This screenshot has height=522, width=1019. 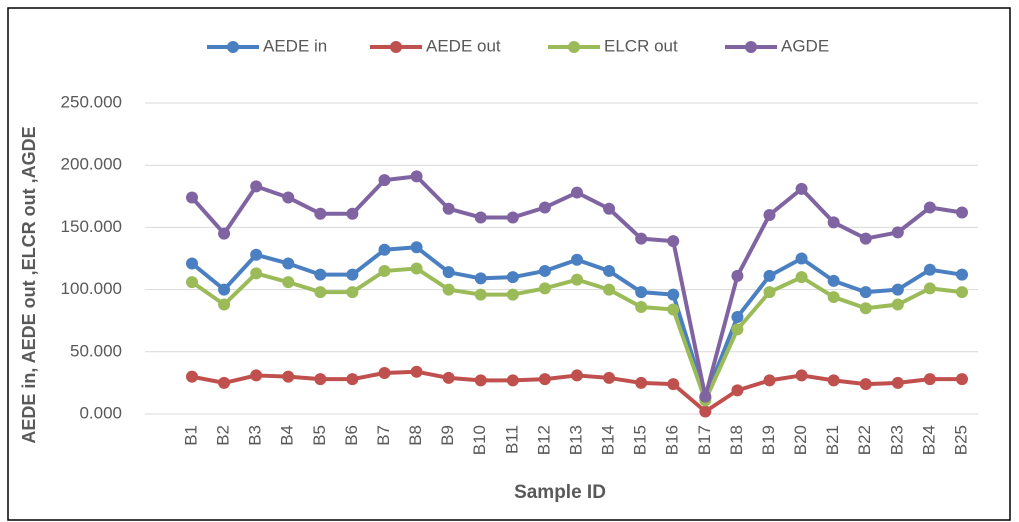 What do you see at coordinates (415, 435) in the screenshot?
I see `x-tick-label: B8` at bounding box center [415, 435].